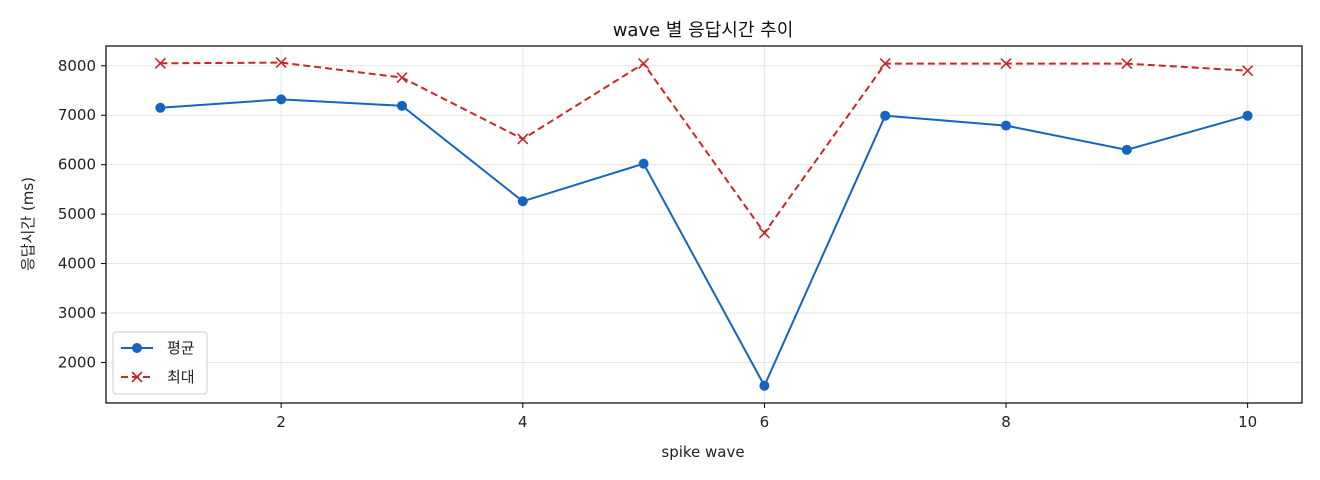 This screenshot has height=480, width=1320. Describe the element at coordinates (181, 348) in the screenshot. I see `legend-label: 평균` at that location.